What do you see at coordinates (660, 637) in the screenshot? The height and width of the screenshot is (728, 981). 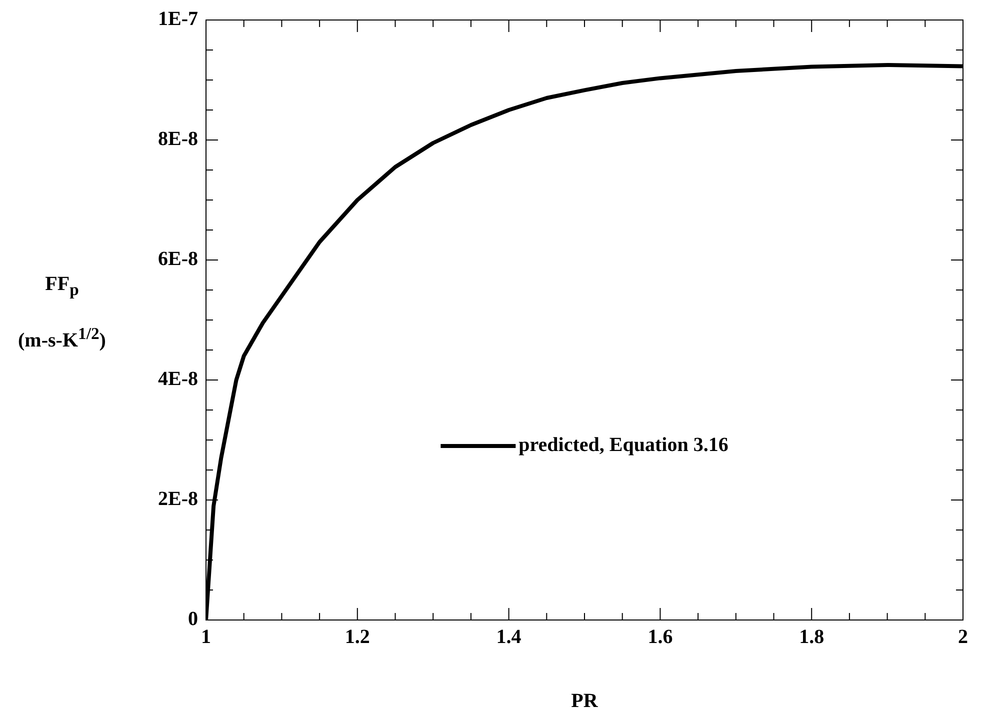 I see `x-tick-label: 1.6` at bounding box center [660, 637].